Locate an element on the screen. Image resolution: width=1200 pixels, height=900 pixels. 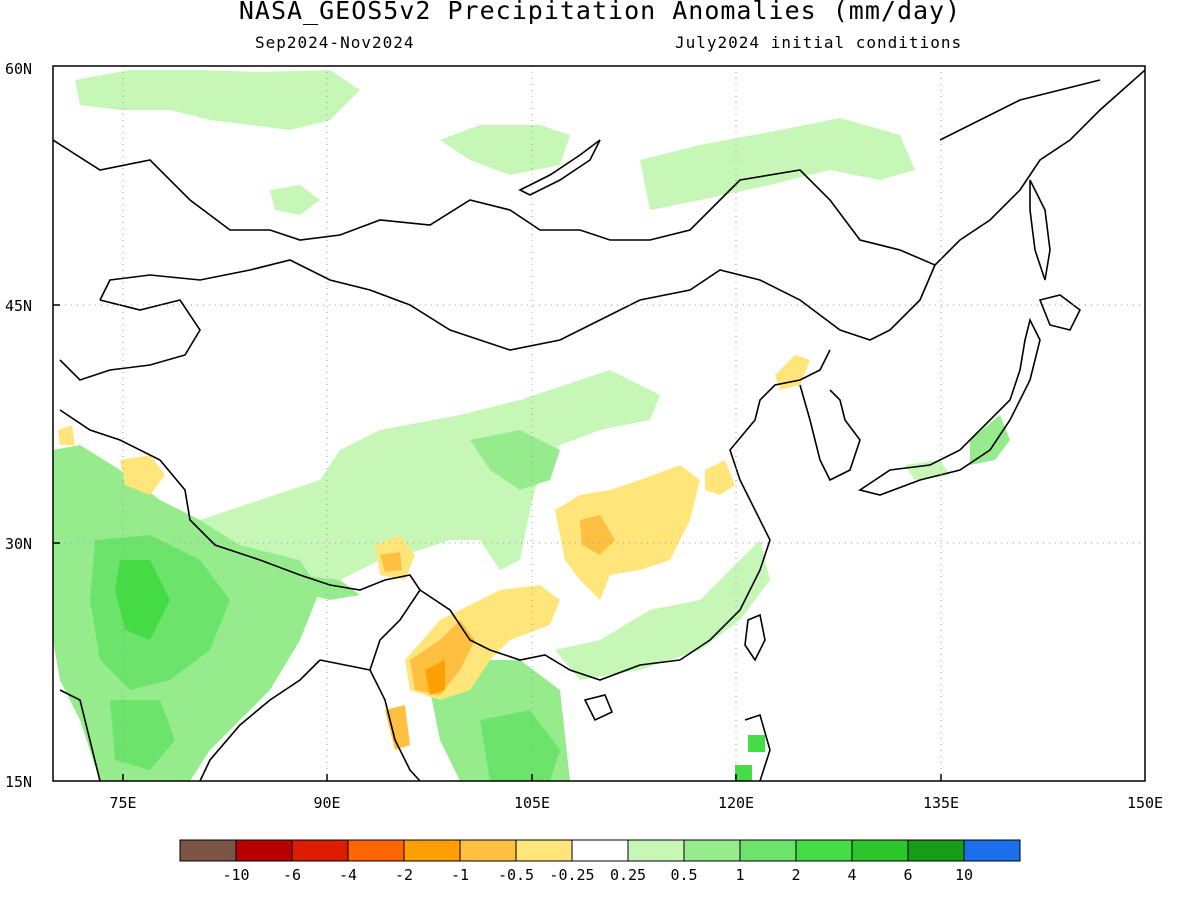
dry-anomaly-central-china-core is located at coordinates (597, 535).